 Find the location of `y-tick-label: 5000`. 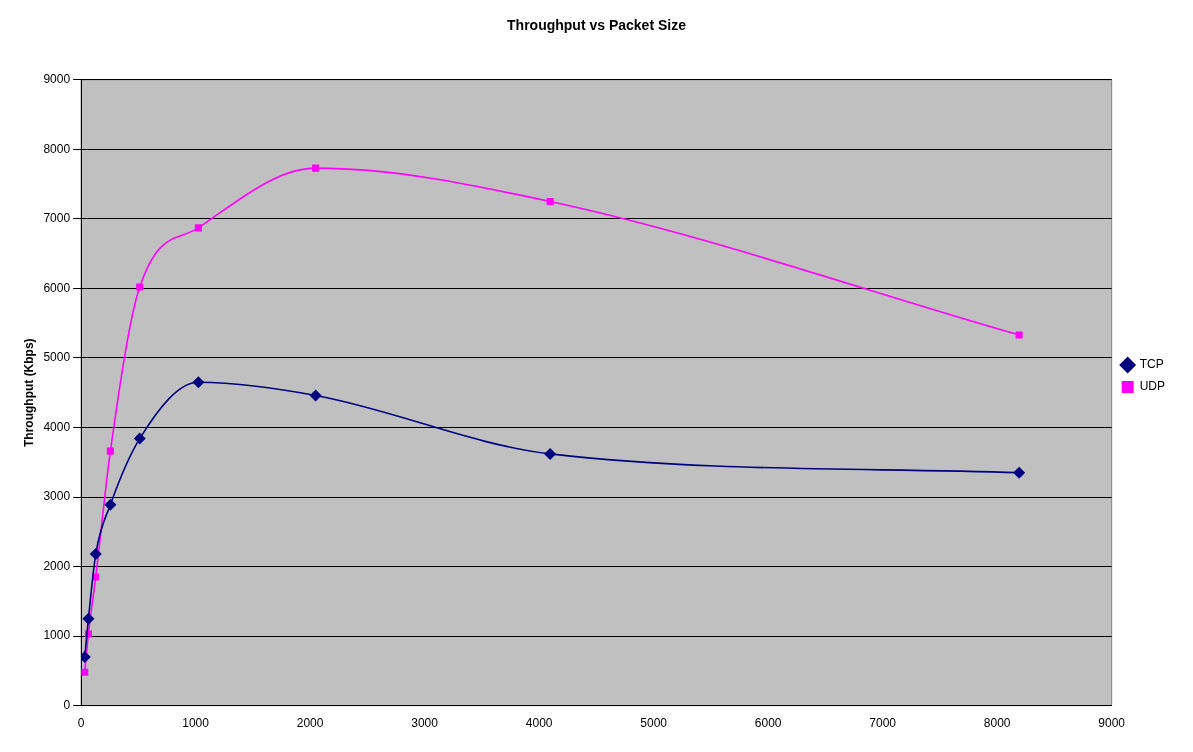

y-tick-label: 5000 is located at coordinates (57, 357).